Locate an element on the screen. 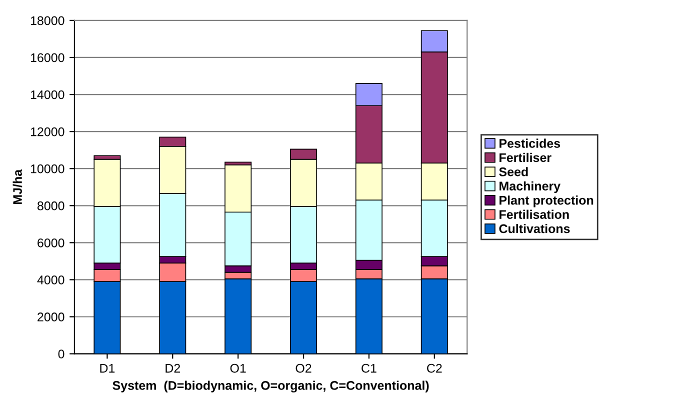  legend-label: Fertiliser is located at coordinates (526, 157).